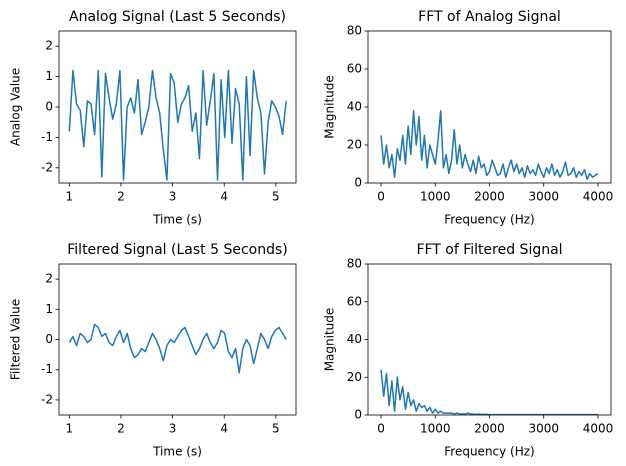  Describe the element at coordinates (177, 250) in the screenshot. I see `subplot-title: Filtered Signal (Last 5 Seconds)` at that location.